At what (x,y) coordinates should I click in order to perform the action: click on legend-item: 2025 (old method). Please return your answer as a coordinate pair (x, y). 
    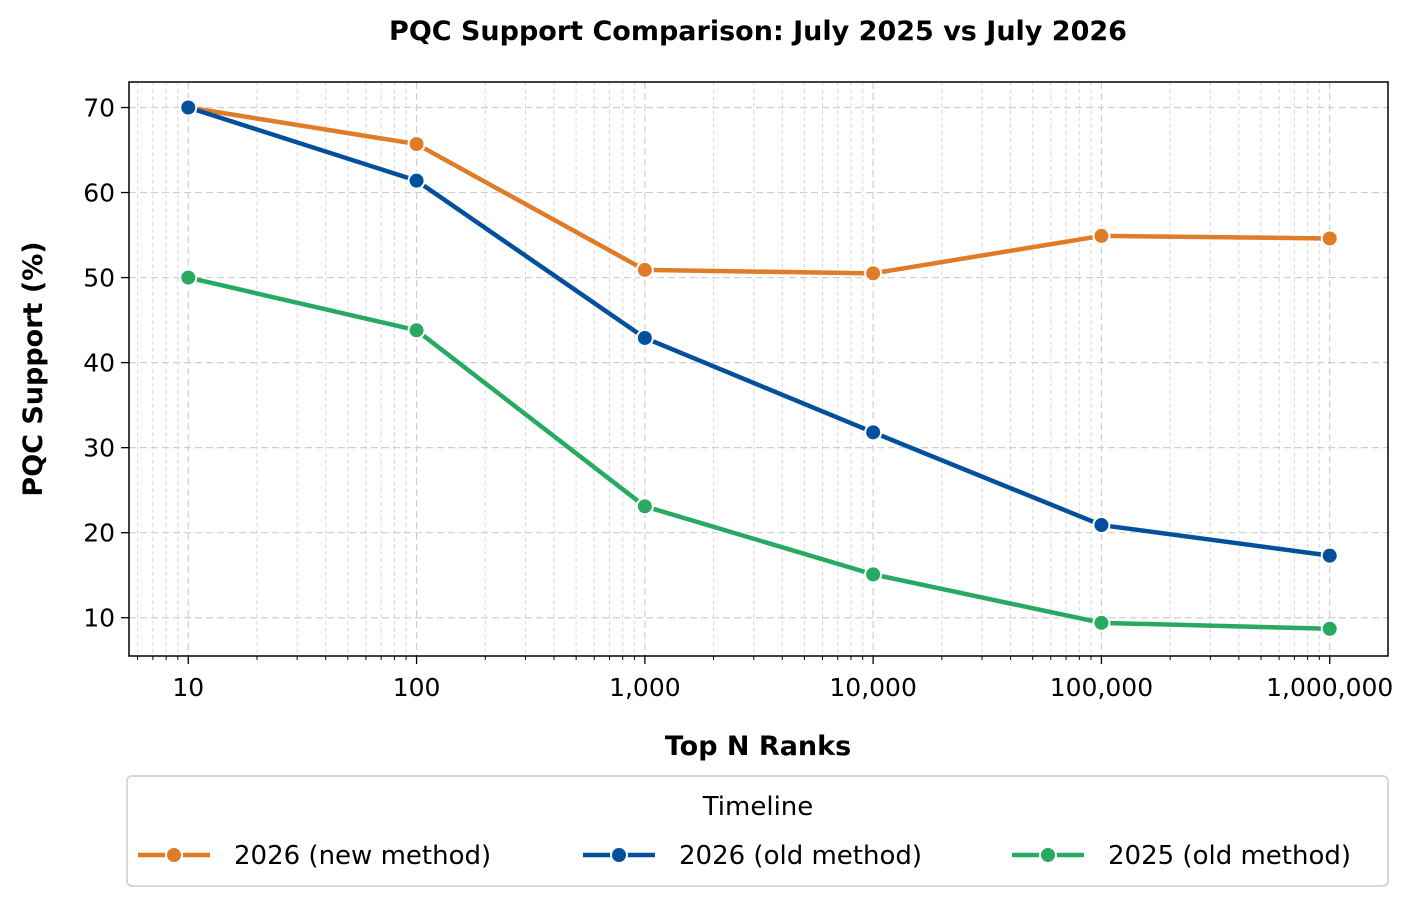
    Looking at the image, I should click on (1181, 856).